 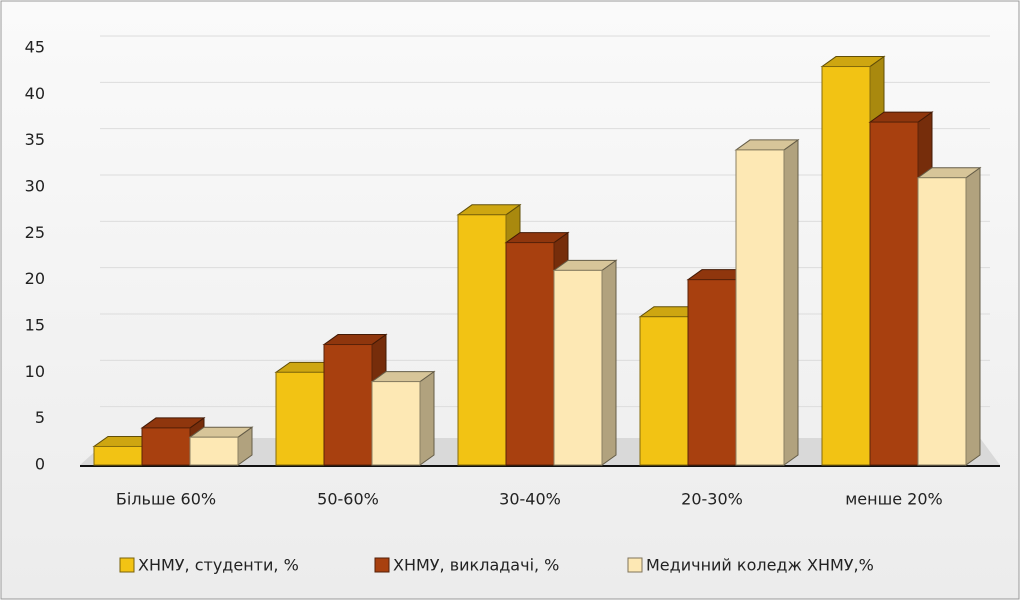 I want to click on x-tick-label: 30-40%, so click(x=530, y=499).